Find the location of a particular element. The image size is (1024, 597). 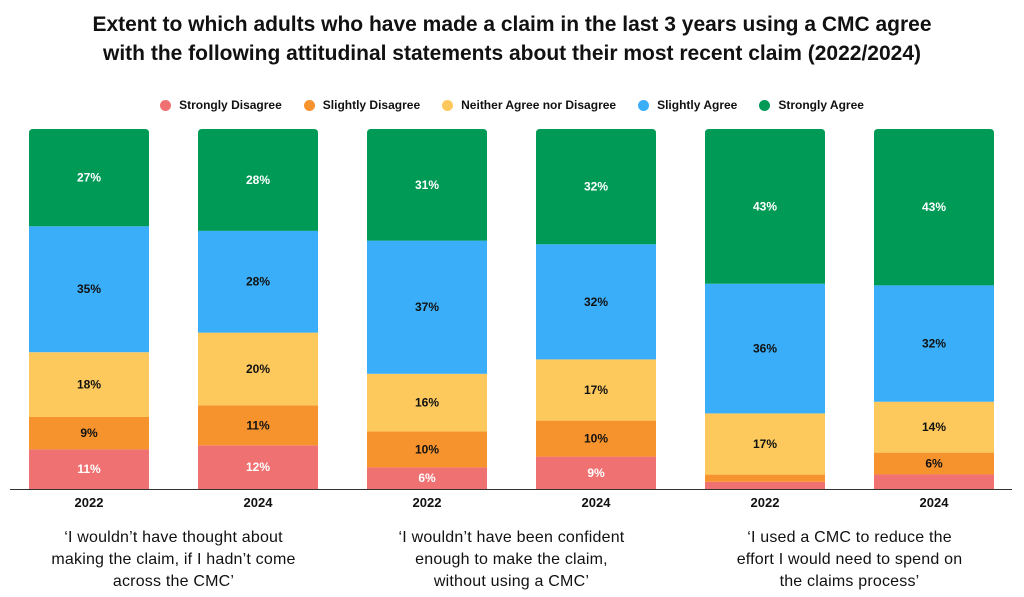

data-label: 14% is located at coordinates (934, 427).